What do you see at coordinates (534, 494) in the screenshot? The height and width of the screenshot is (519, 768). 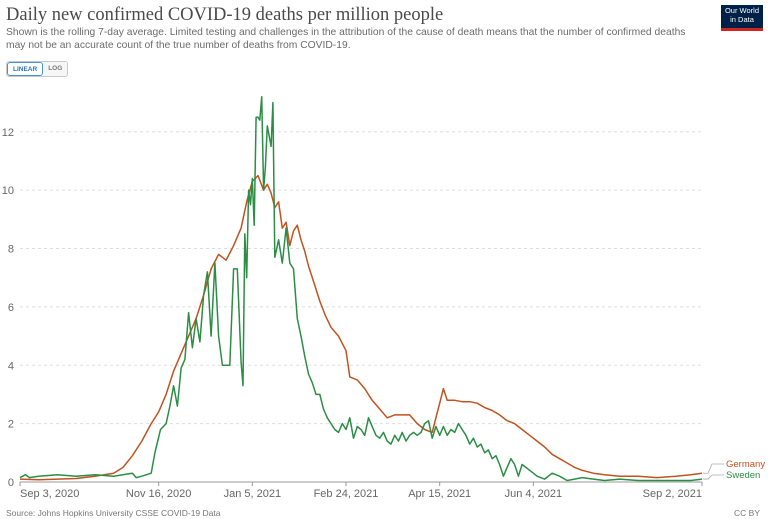 I see `x-tick-label: Jun 4, 2021` at bounding box center [534, 494].